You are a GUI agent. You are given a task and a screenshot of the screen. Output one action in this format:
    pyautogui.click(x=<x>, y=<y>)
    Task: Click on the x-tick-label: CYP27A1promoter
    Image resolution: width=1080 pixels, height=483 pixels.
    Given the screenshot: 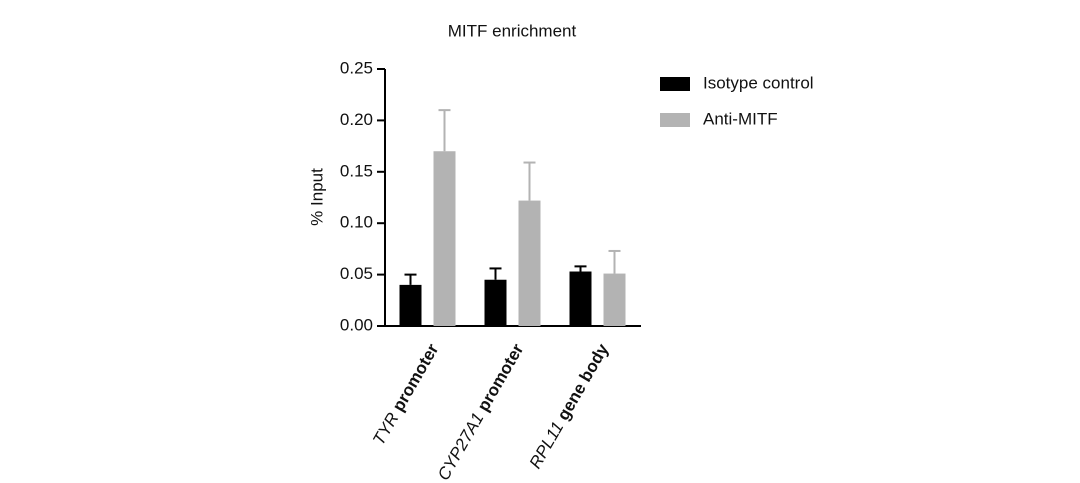 What is the action you would take?
    pyautogui.click(x=481, y=411)
    